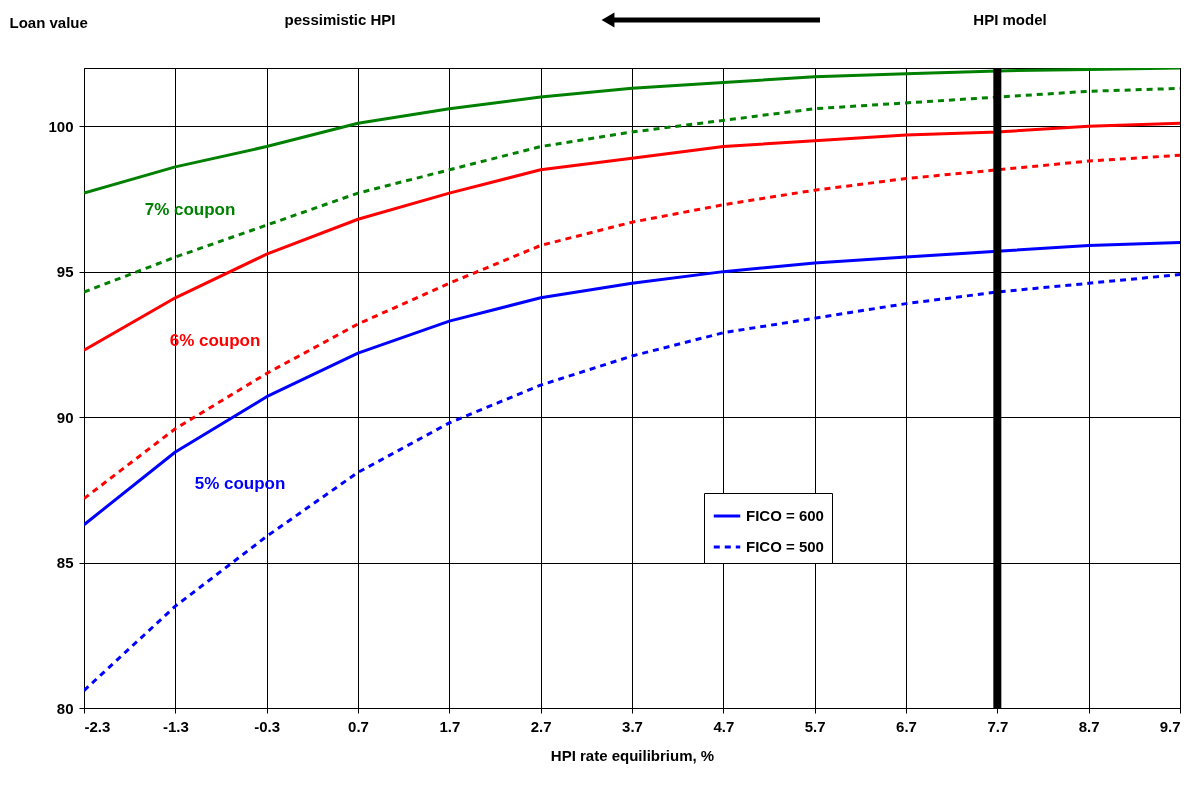  I want to click on text: pessimistic HPI, so click(340, 19).